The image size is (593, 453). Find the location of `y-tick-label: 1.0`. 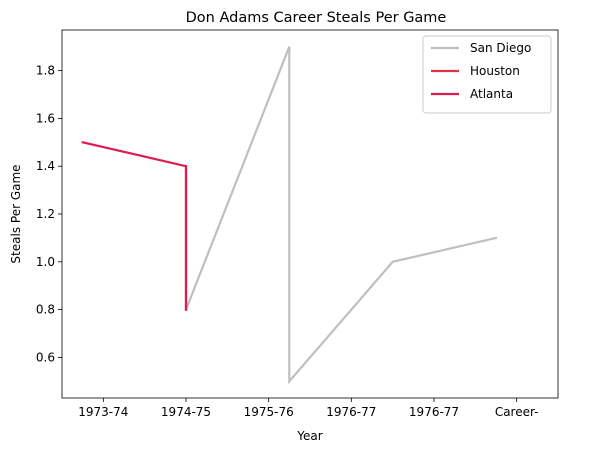

y-tick-label: 1.0 is located at coordinates (45, 262).